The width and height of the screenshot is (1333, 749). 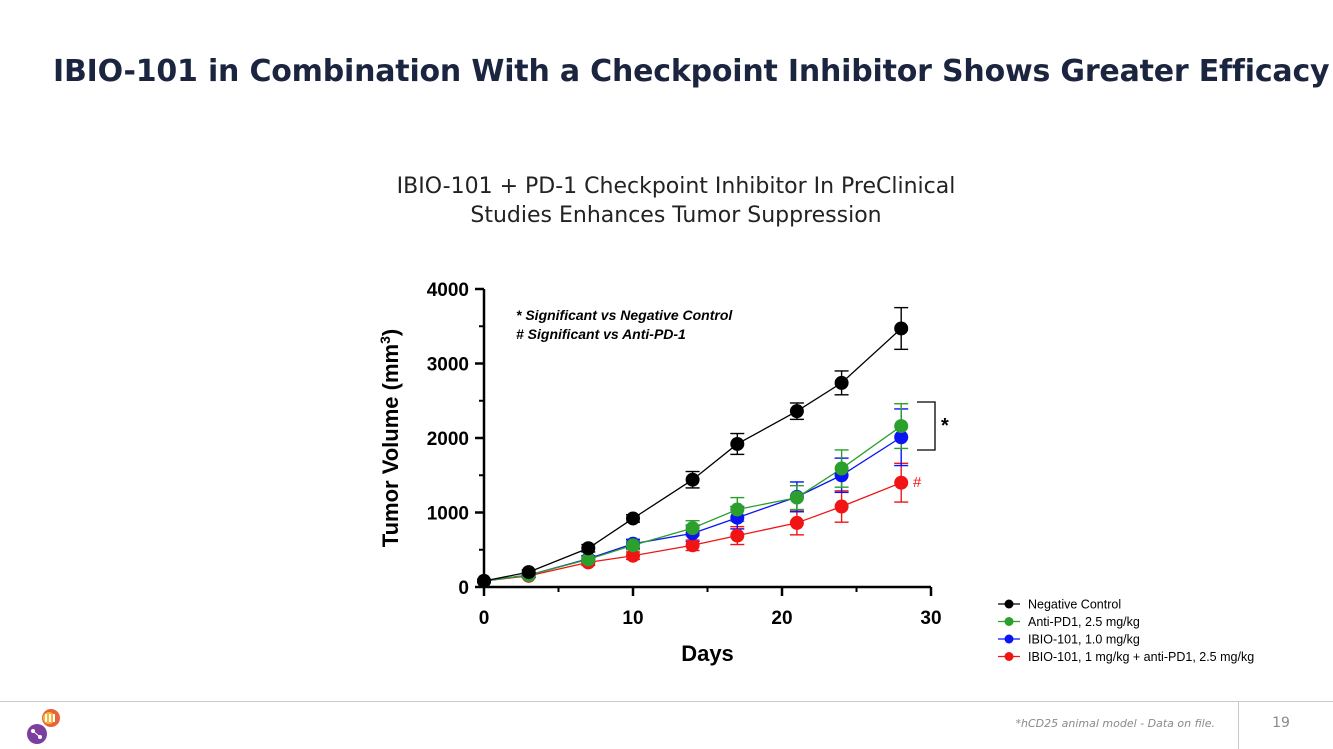 I want to click on significance-star: *, so click(x=945, y=426).